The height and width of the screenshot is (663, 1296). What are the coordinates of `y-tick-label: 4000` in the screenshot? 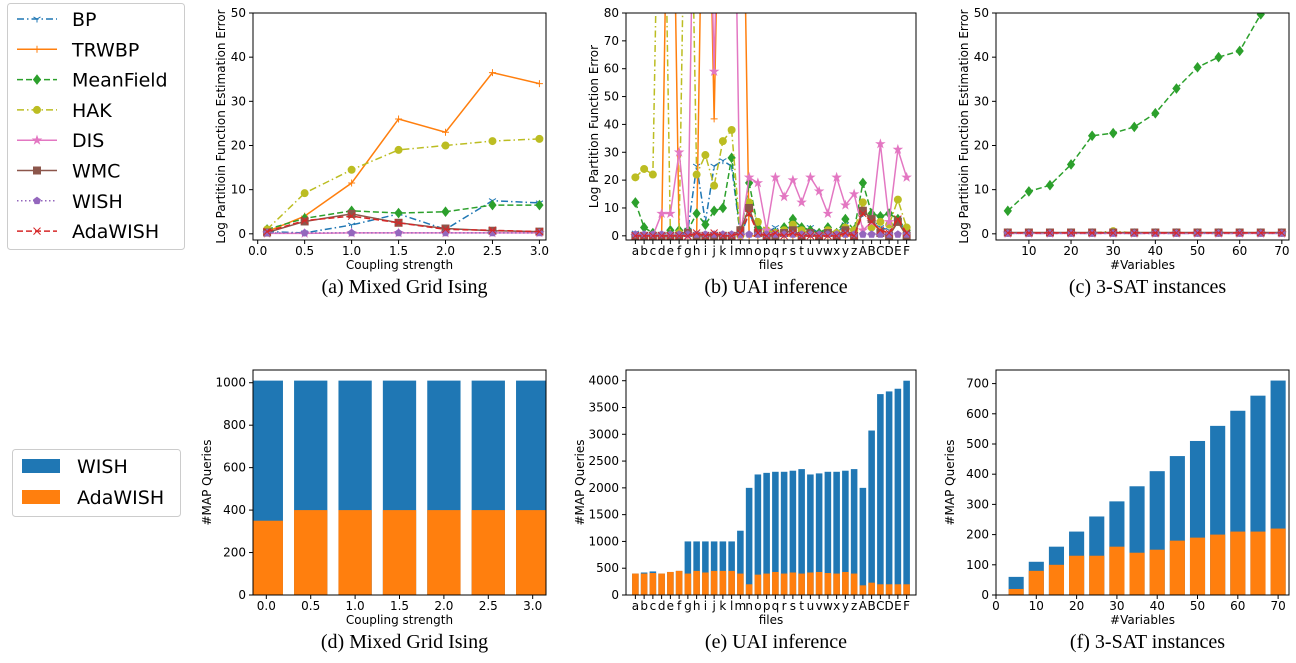 It's located at (603, 381).